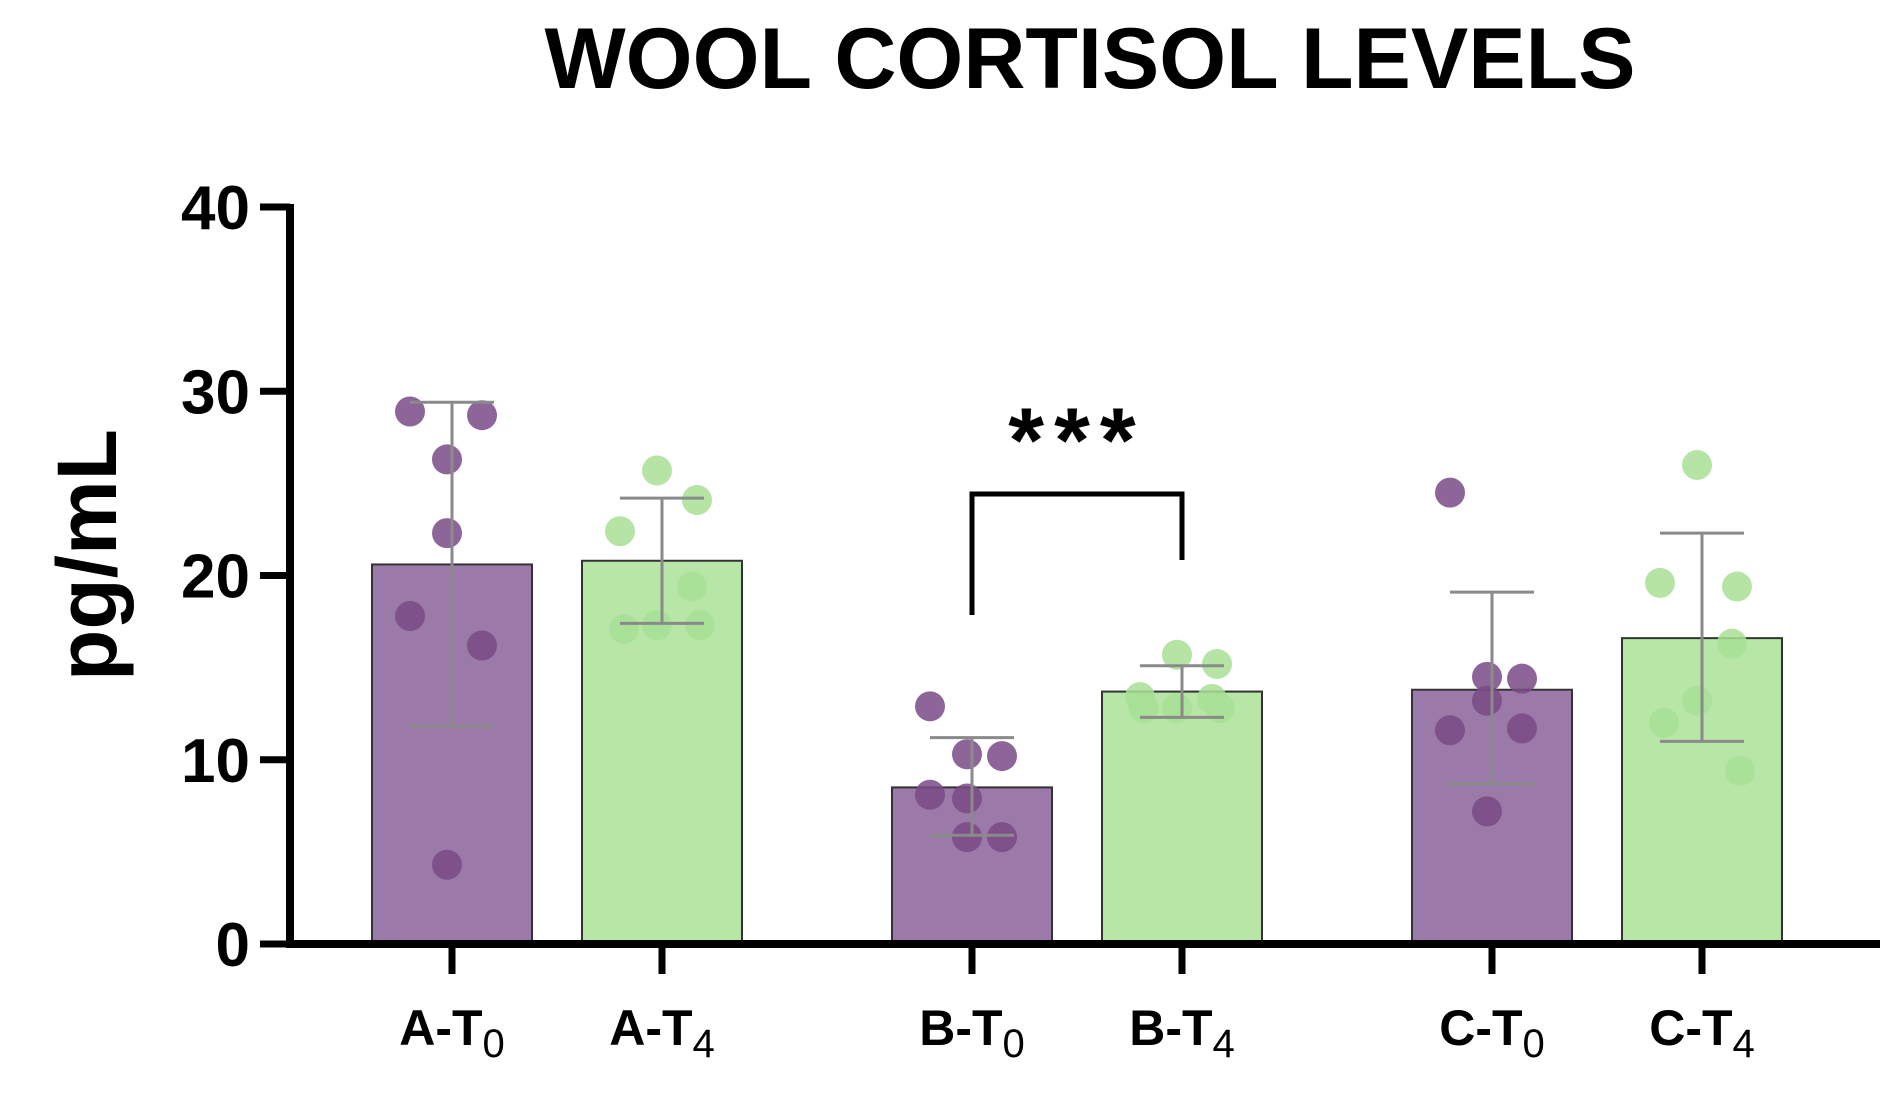 Image resolution: width=1890 pixels, height=1093 pixels. Describe the element at coordinates (1090, 59) in the screenshot. I see `chart-title: WOOL CORTISOL LEVELS` at that location.